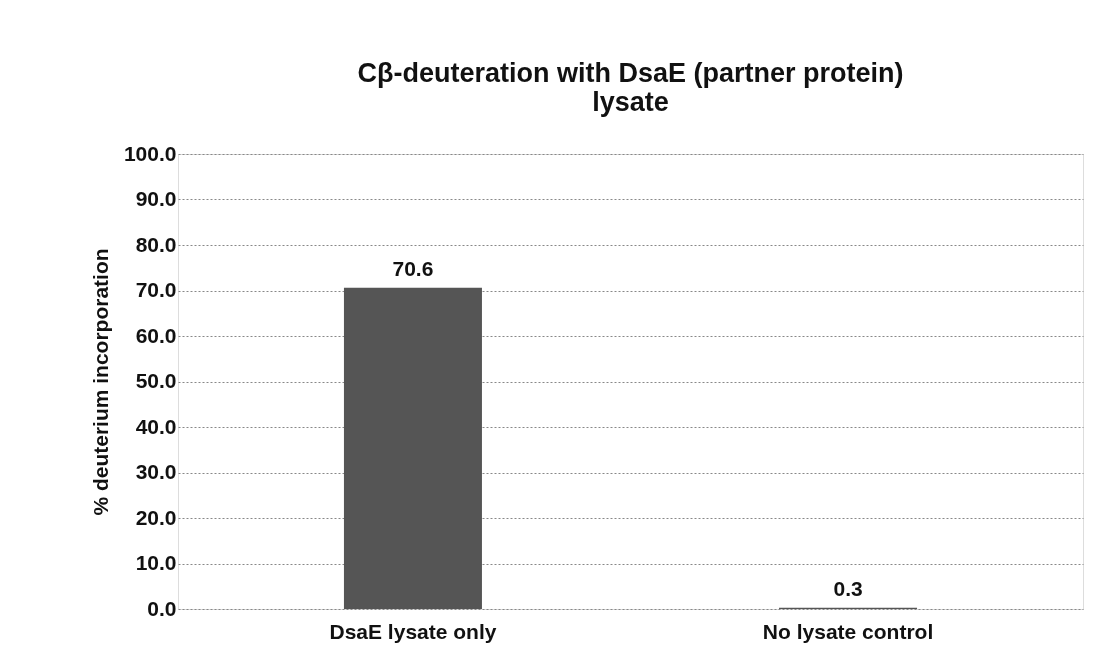 This screenshot has height=659, width=1108. Describe the element at coordinates (848, 631) in the screenshot. I see `x-tick-label: No lysate control` at that location.